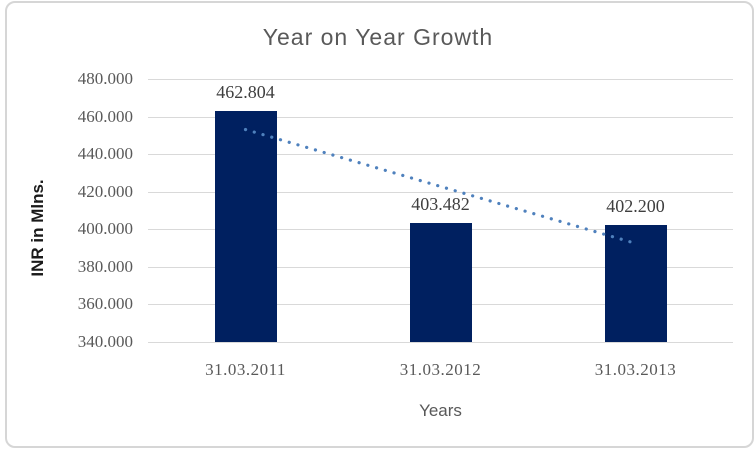  What do you see at coordinates (245, 92) in the screenshot?
I see `bar-data-label: 462.804` at bounding box center [245, 92].